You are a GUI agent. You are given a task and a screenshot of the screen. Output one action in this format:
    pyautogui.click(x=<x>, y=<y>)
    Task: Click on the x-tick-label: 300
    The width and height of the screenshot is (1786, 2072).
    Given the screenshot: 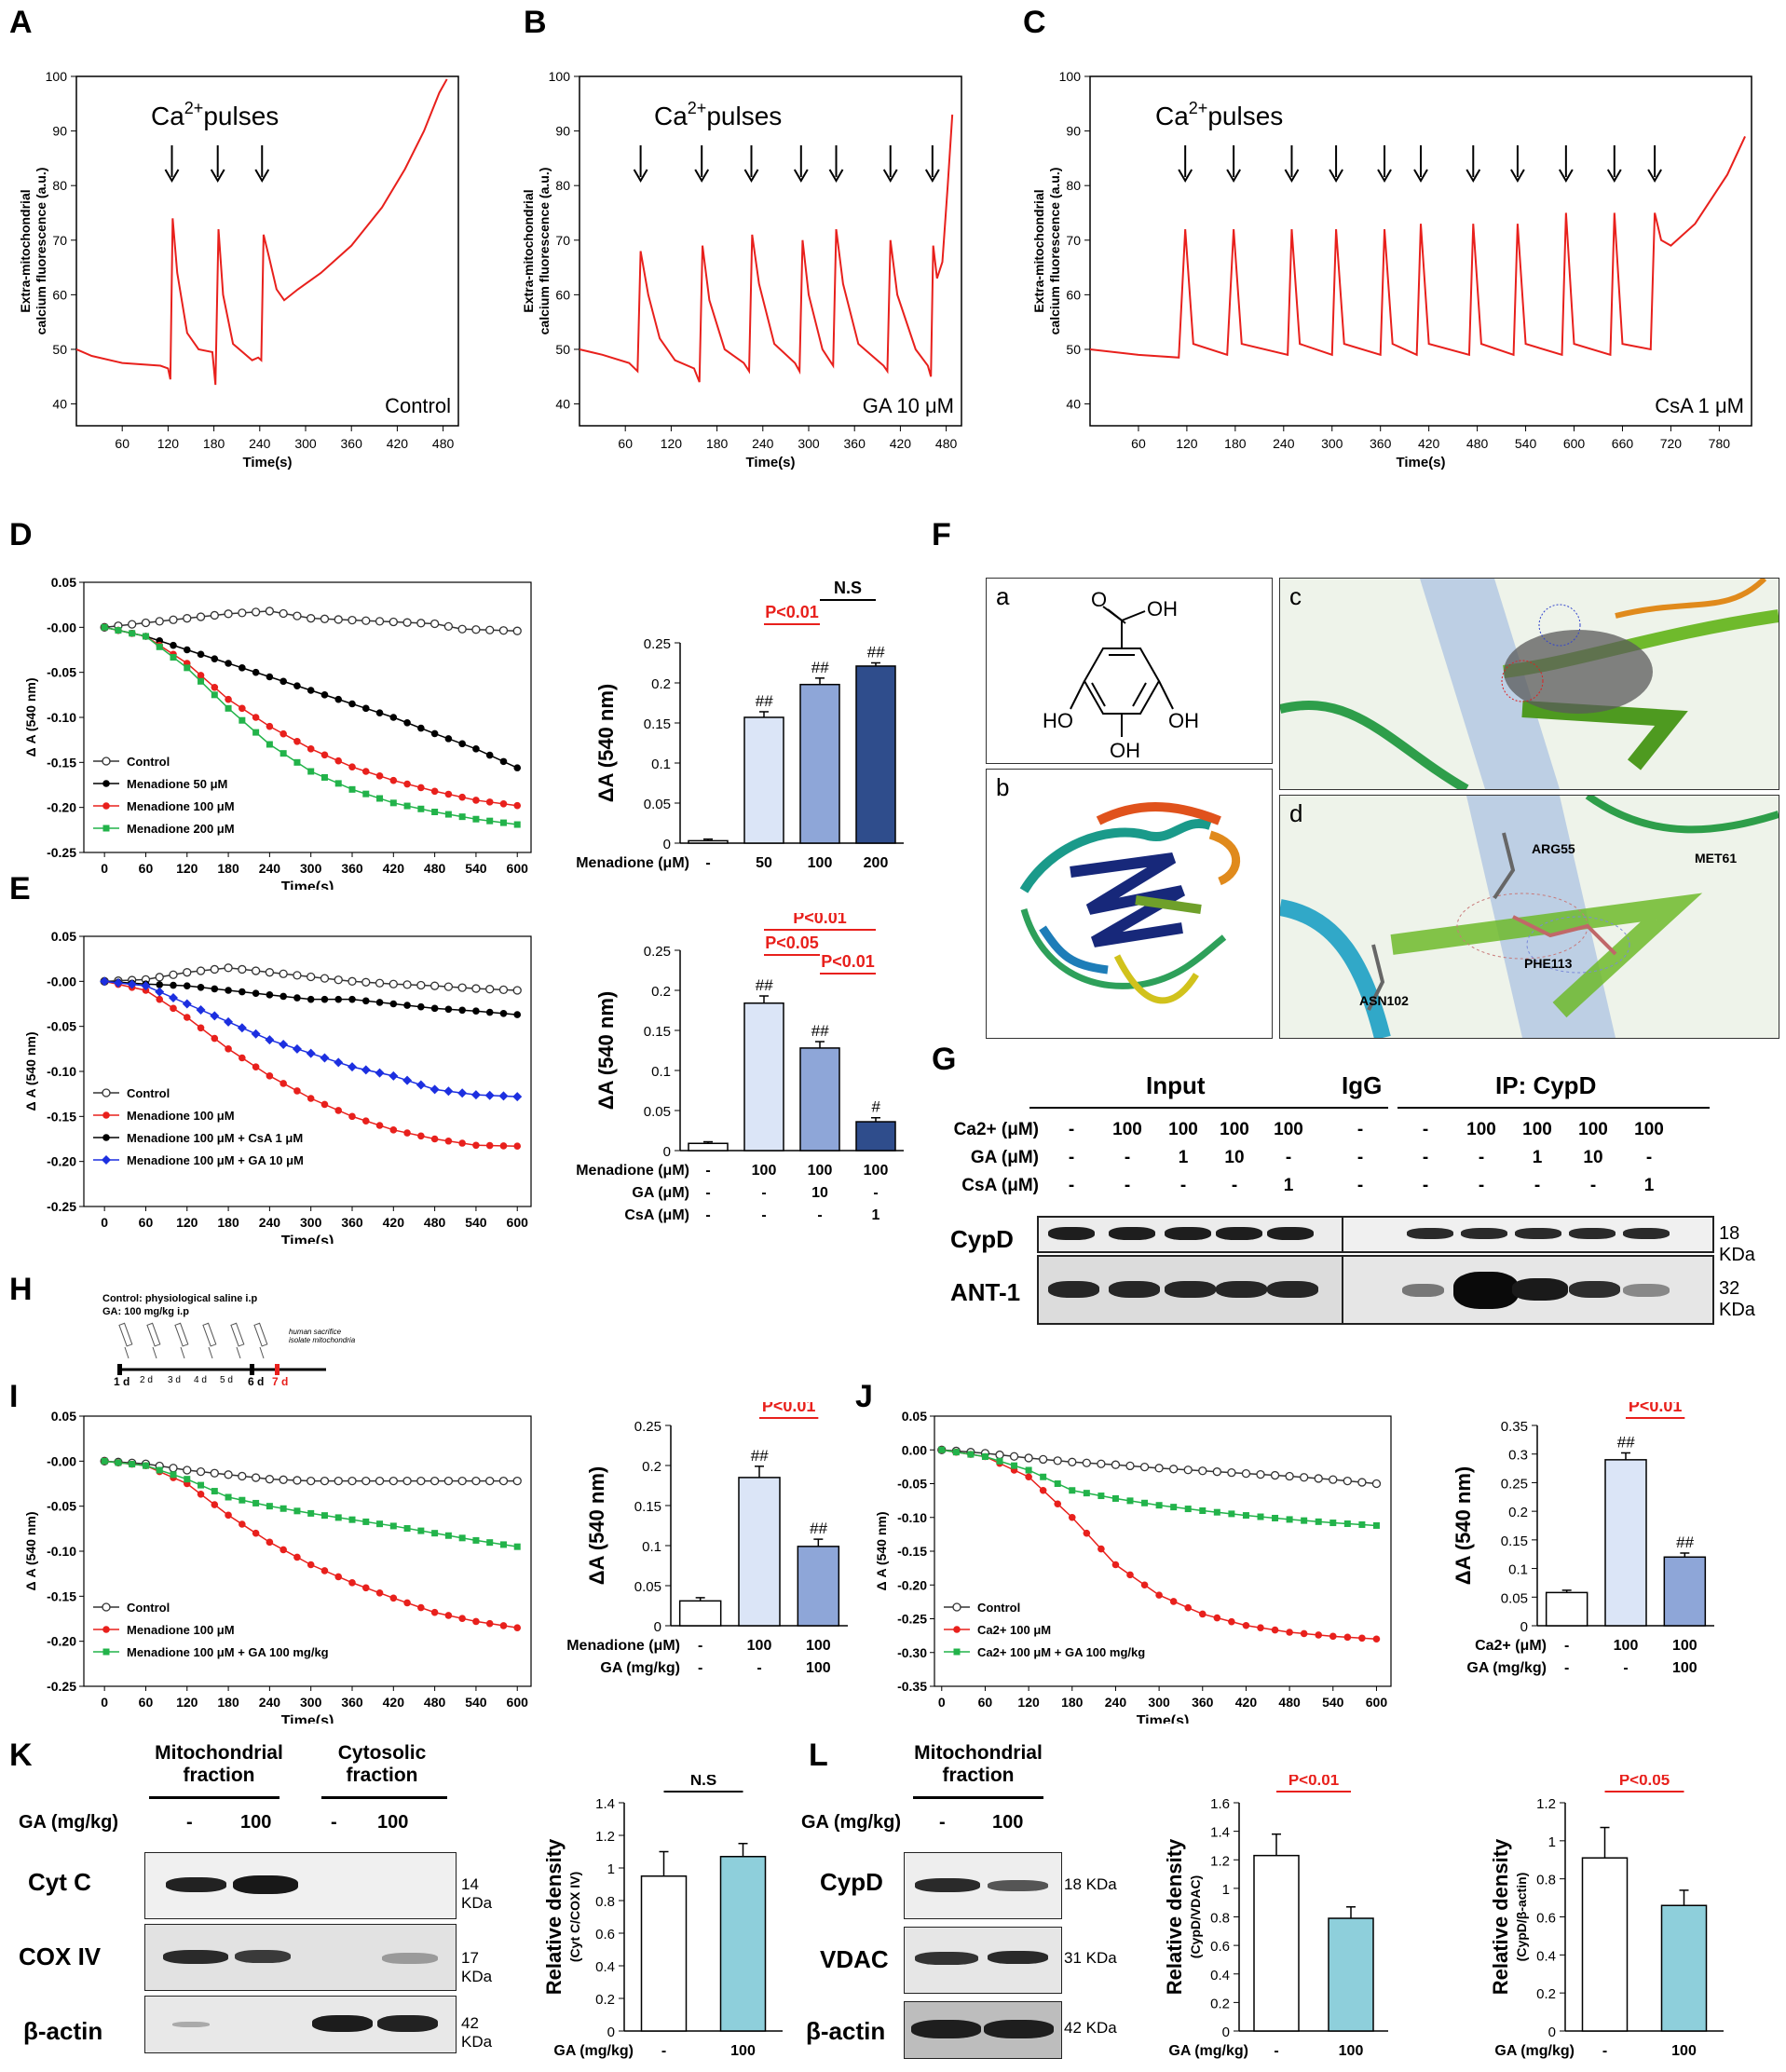 What is the action you would take?
    pyautogui.click(x=1159, y=1703)
    